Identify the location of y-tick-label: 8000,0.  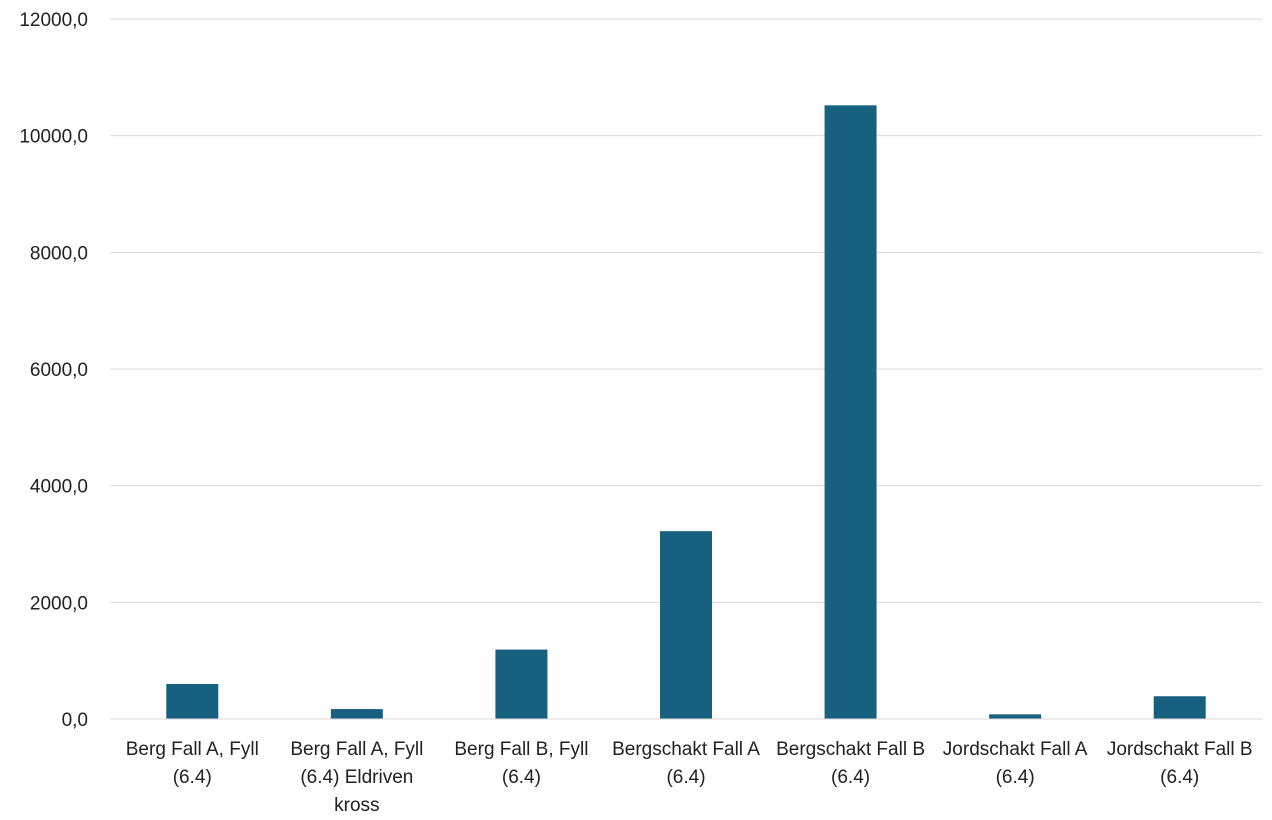
(59, 253).